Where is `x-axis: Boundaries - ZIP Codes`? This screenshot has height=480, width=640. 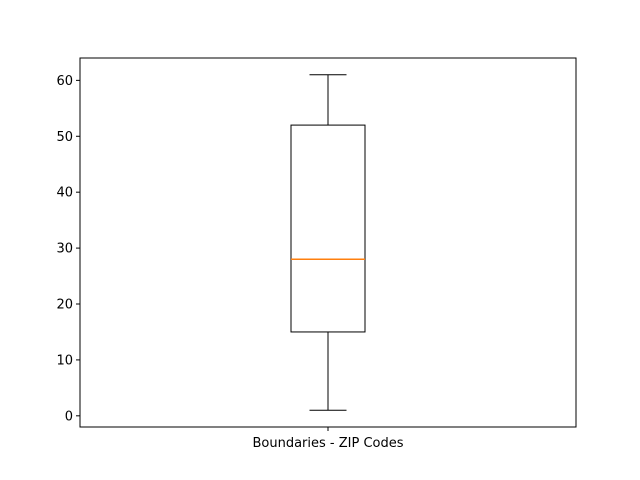 x-axis: Boundaries - ZIP Codes is located at coordinates (328, 439).